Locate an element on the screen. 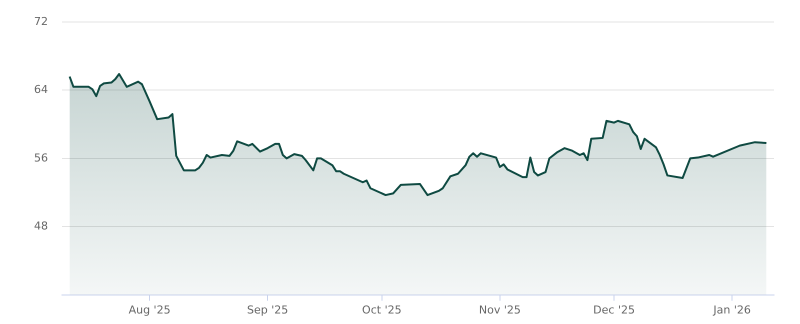 The height and width of the screenshot is (324, 800). x-tick-label: Dec '25 is located at coordinates (614, 309).